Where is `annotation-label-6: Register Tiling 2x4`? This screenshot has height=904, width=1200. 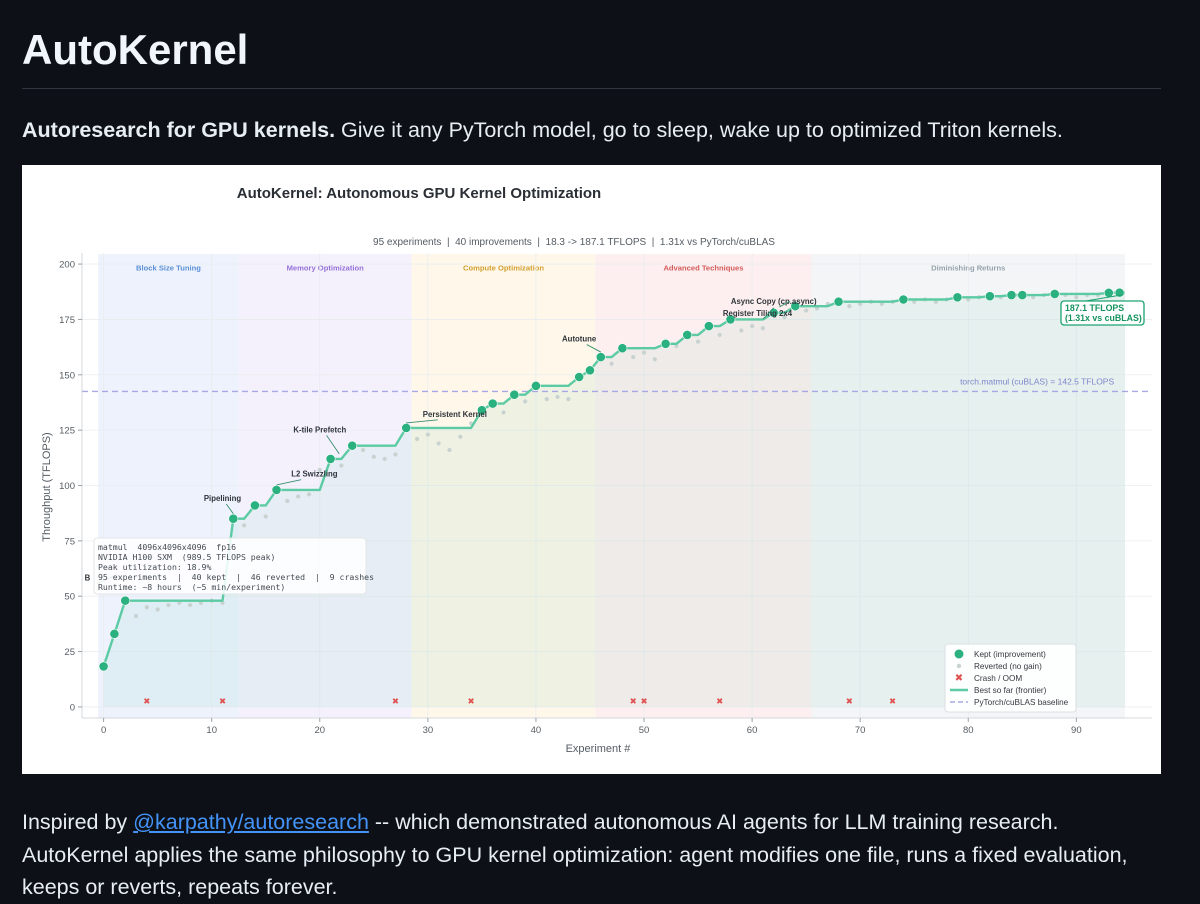
annotation-label-6: Register Tiling 2x4 is located at coordinates (758, 313).